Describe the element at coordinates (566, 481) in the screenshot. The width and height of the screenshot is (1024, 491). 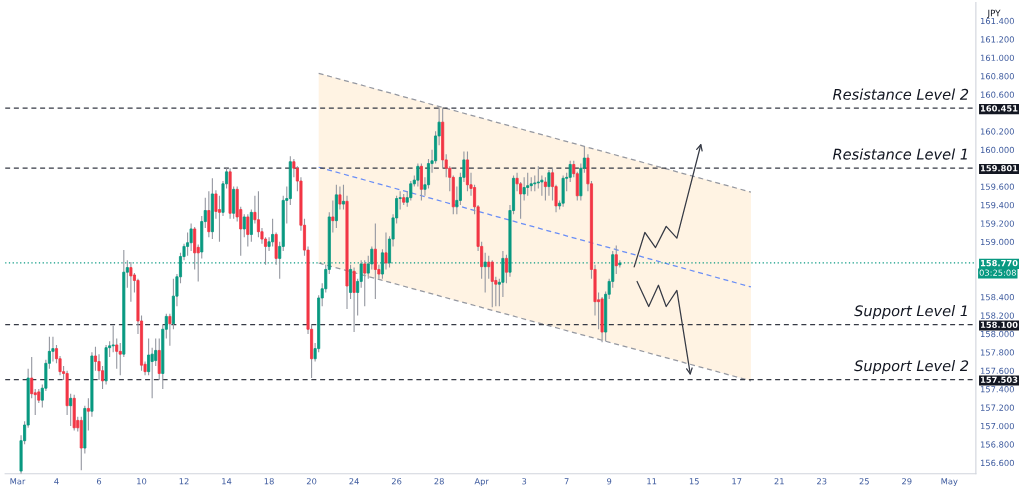
I see `x-tick-label: 7` at that location.